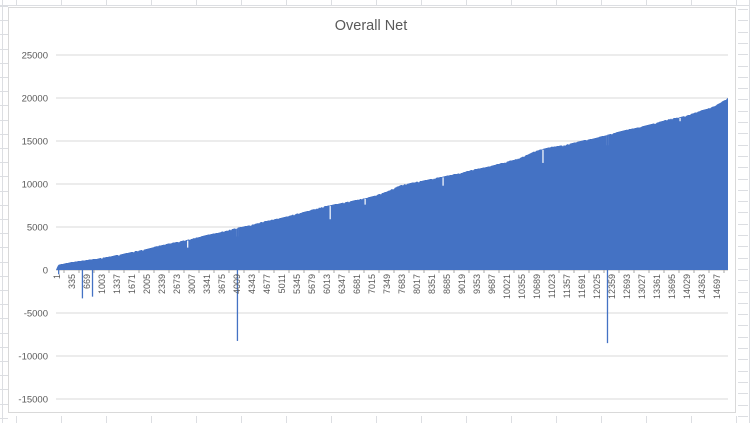 Image resolution: width=750 pixels, height=423 pixels. What do you see at coordinates (657, 286) in the screenshot?
I see `x-axis-label: 13361` at bounding box center [657, 286].